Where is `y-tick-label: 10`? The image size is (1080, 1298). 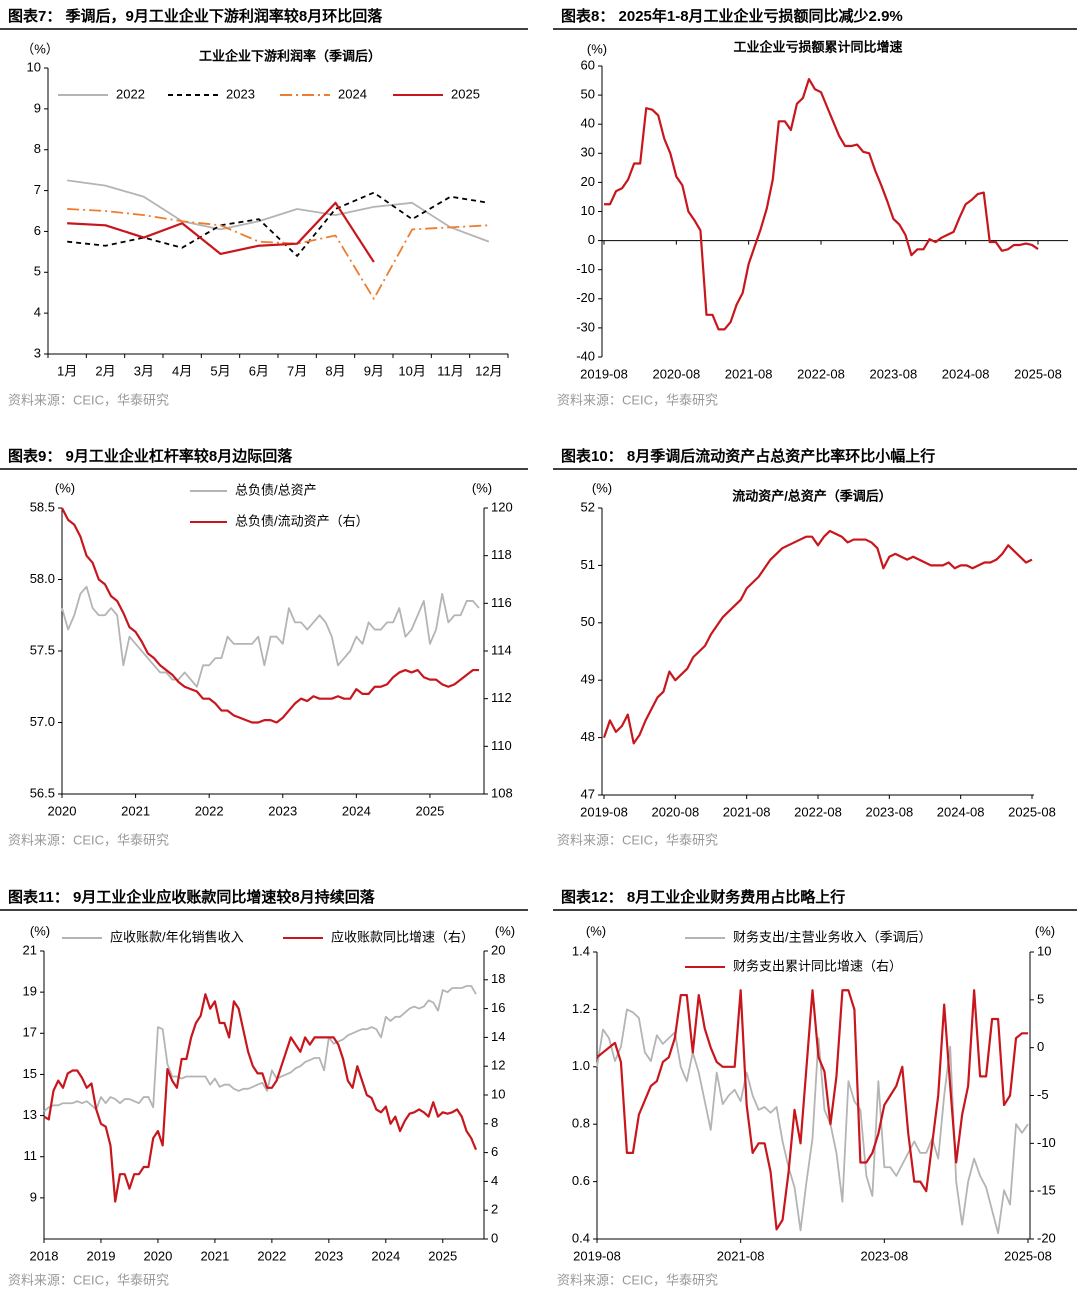 y-tick-label: 10 is located at coordinates (34, 66).